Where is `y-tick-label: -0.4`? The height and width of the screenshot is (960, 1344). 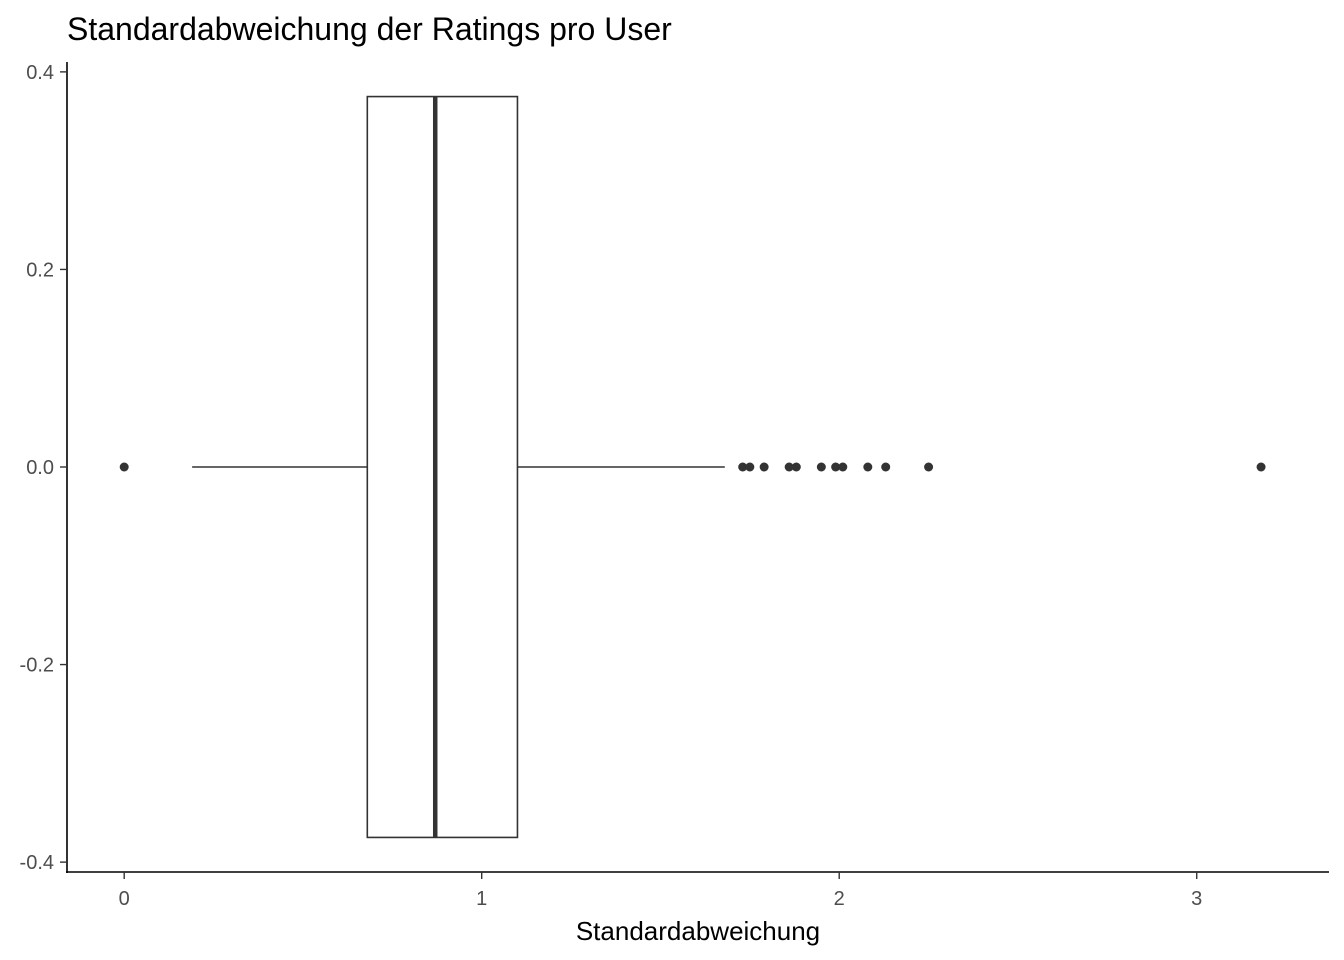 y-tick-label: -0.4 is located at coordinates (37, 863).